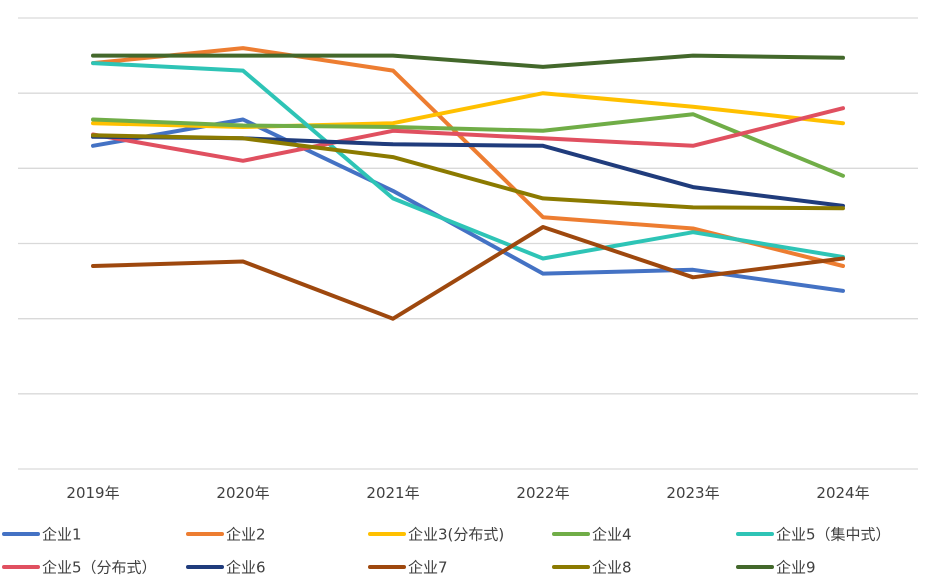 The height and width of the screenshot is (587, 934). I want to click on x-tick-label: 2023年, so click(692, 493).